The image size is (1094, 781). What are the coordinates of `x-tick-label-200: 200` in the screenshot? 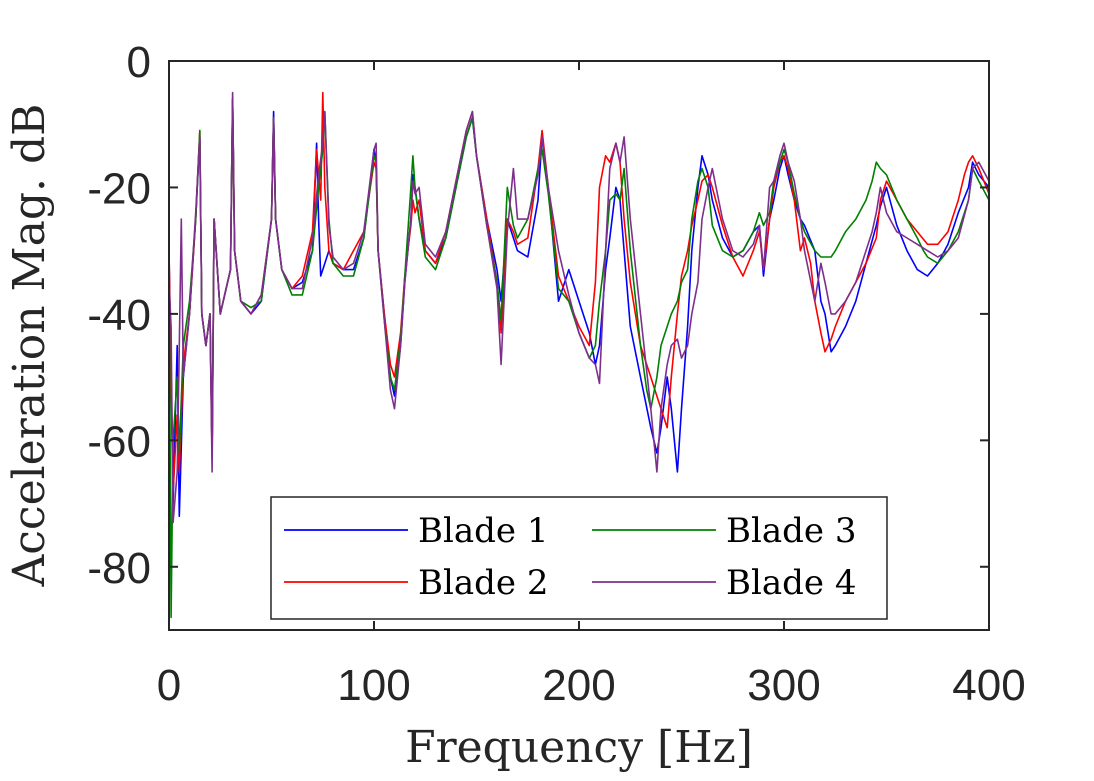 It's located at (578, 685).